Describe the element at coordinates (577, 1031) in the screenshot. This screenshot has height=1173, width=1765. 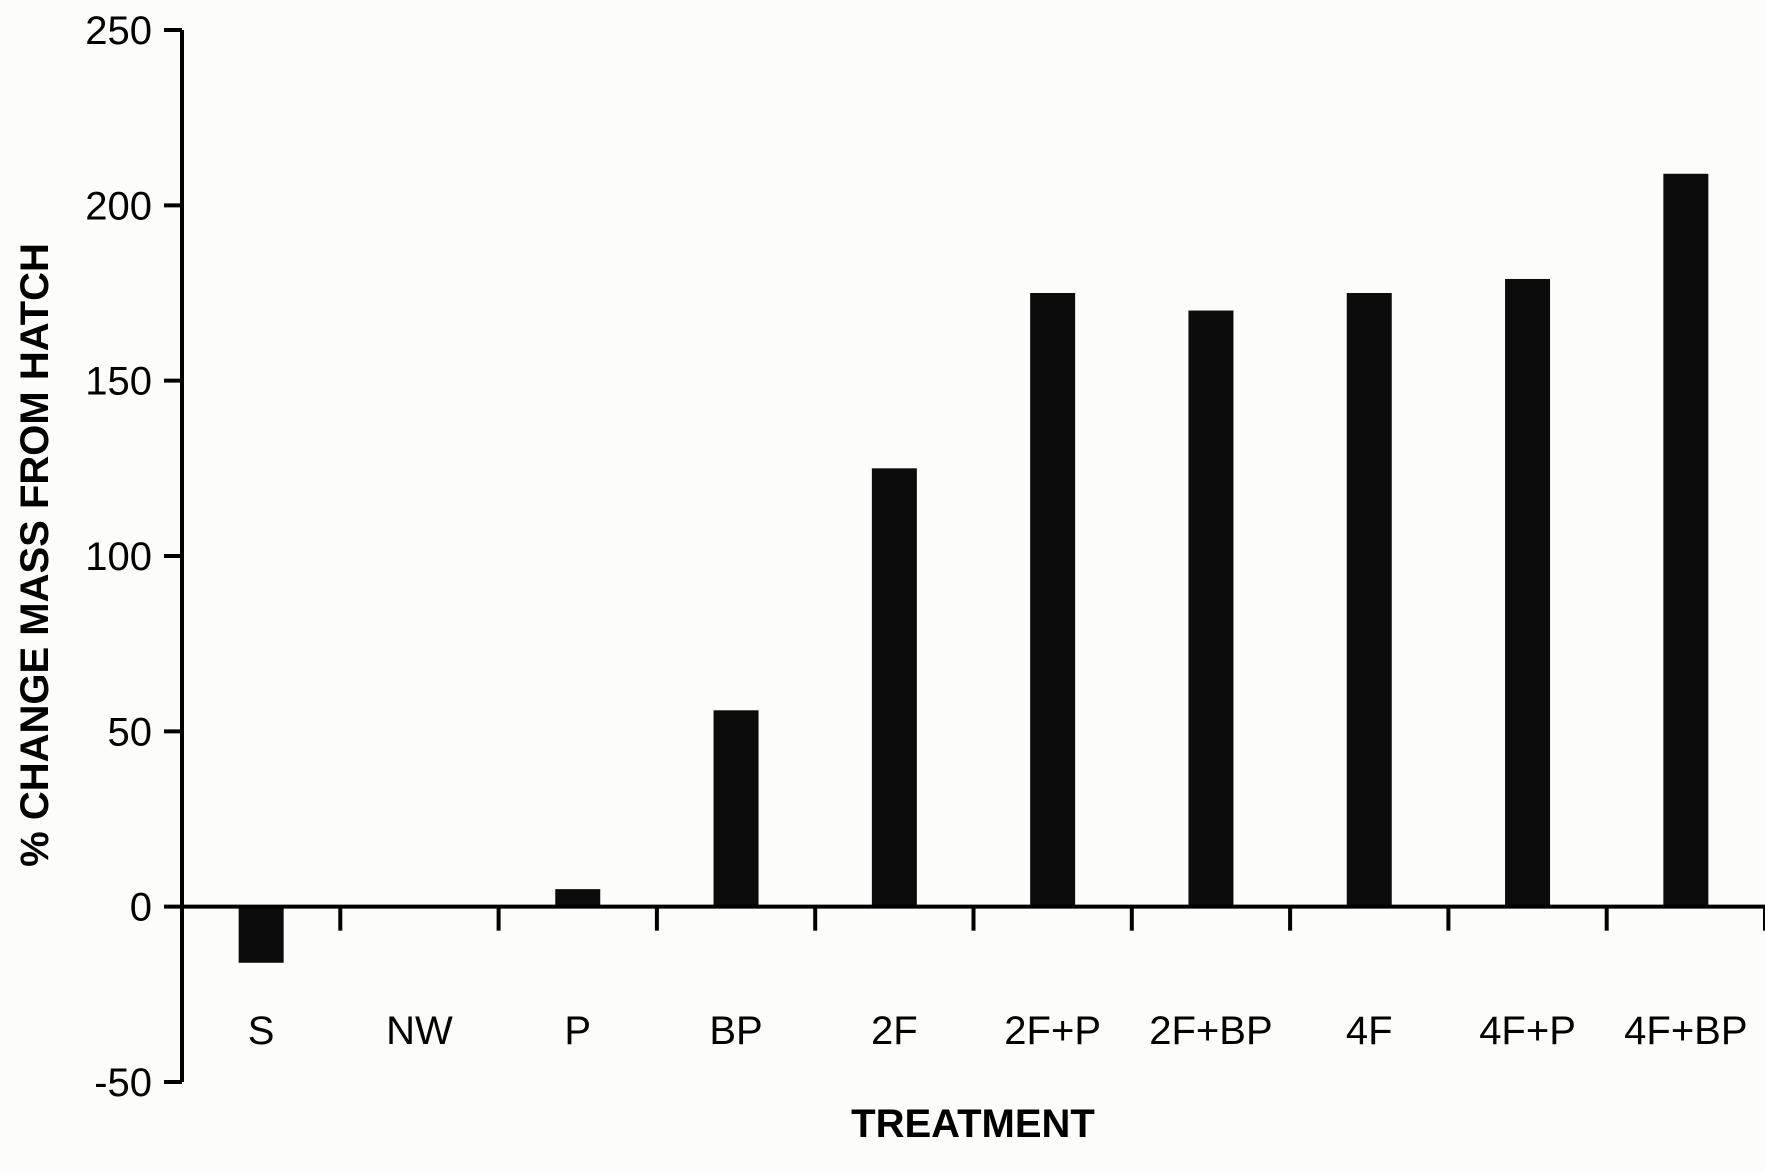
I see `x-tick-label-P: P` at that location.